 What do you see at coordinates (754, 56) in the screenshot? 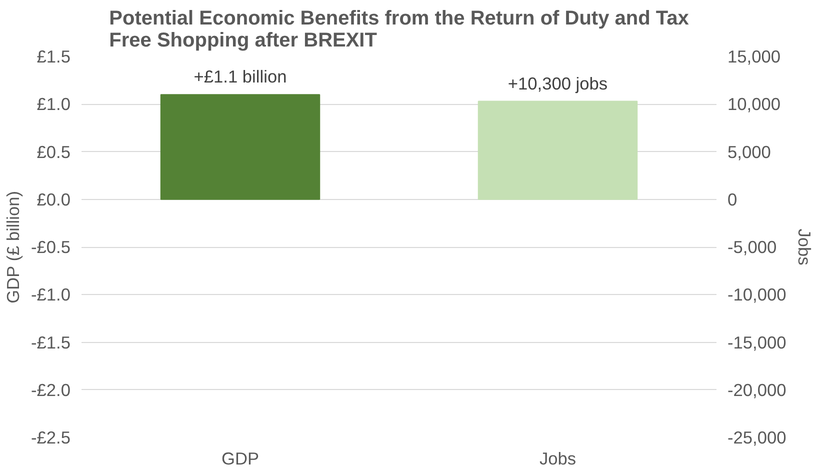
I see `y2-tick-label: 15,000` at bounding box center [754, 56].